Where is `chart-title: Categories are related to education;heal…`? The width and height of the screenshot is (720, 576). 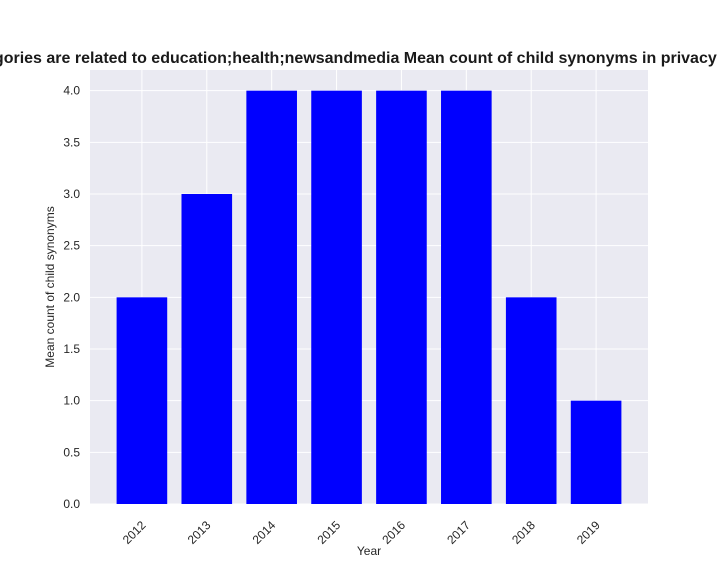
chart-title: Categories are related to education;heal… is located at coordinates (360, 58).